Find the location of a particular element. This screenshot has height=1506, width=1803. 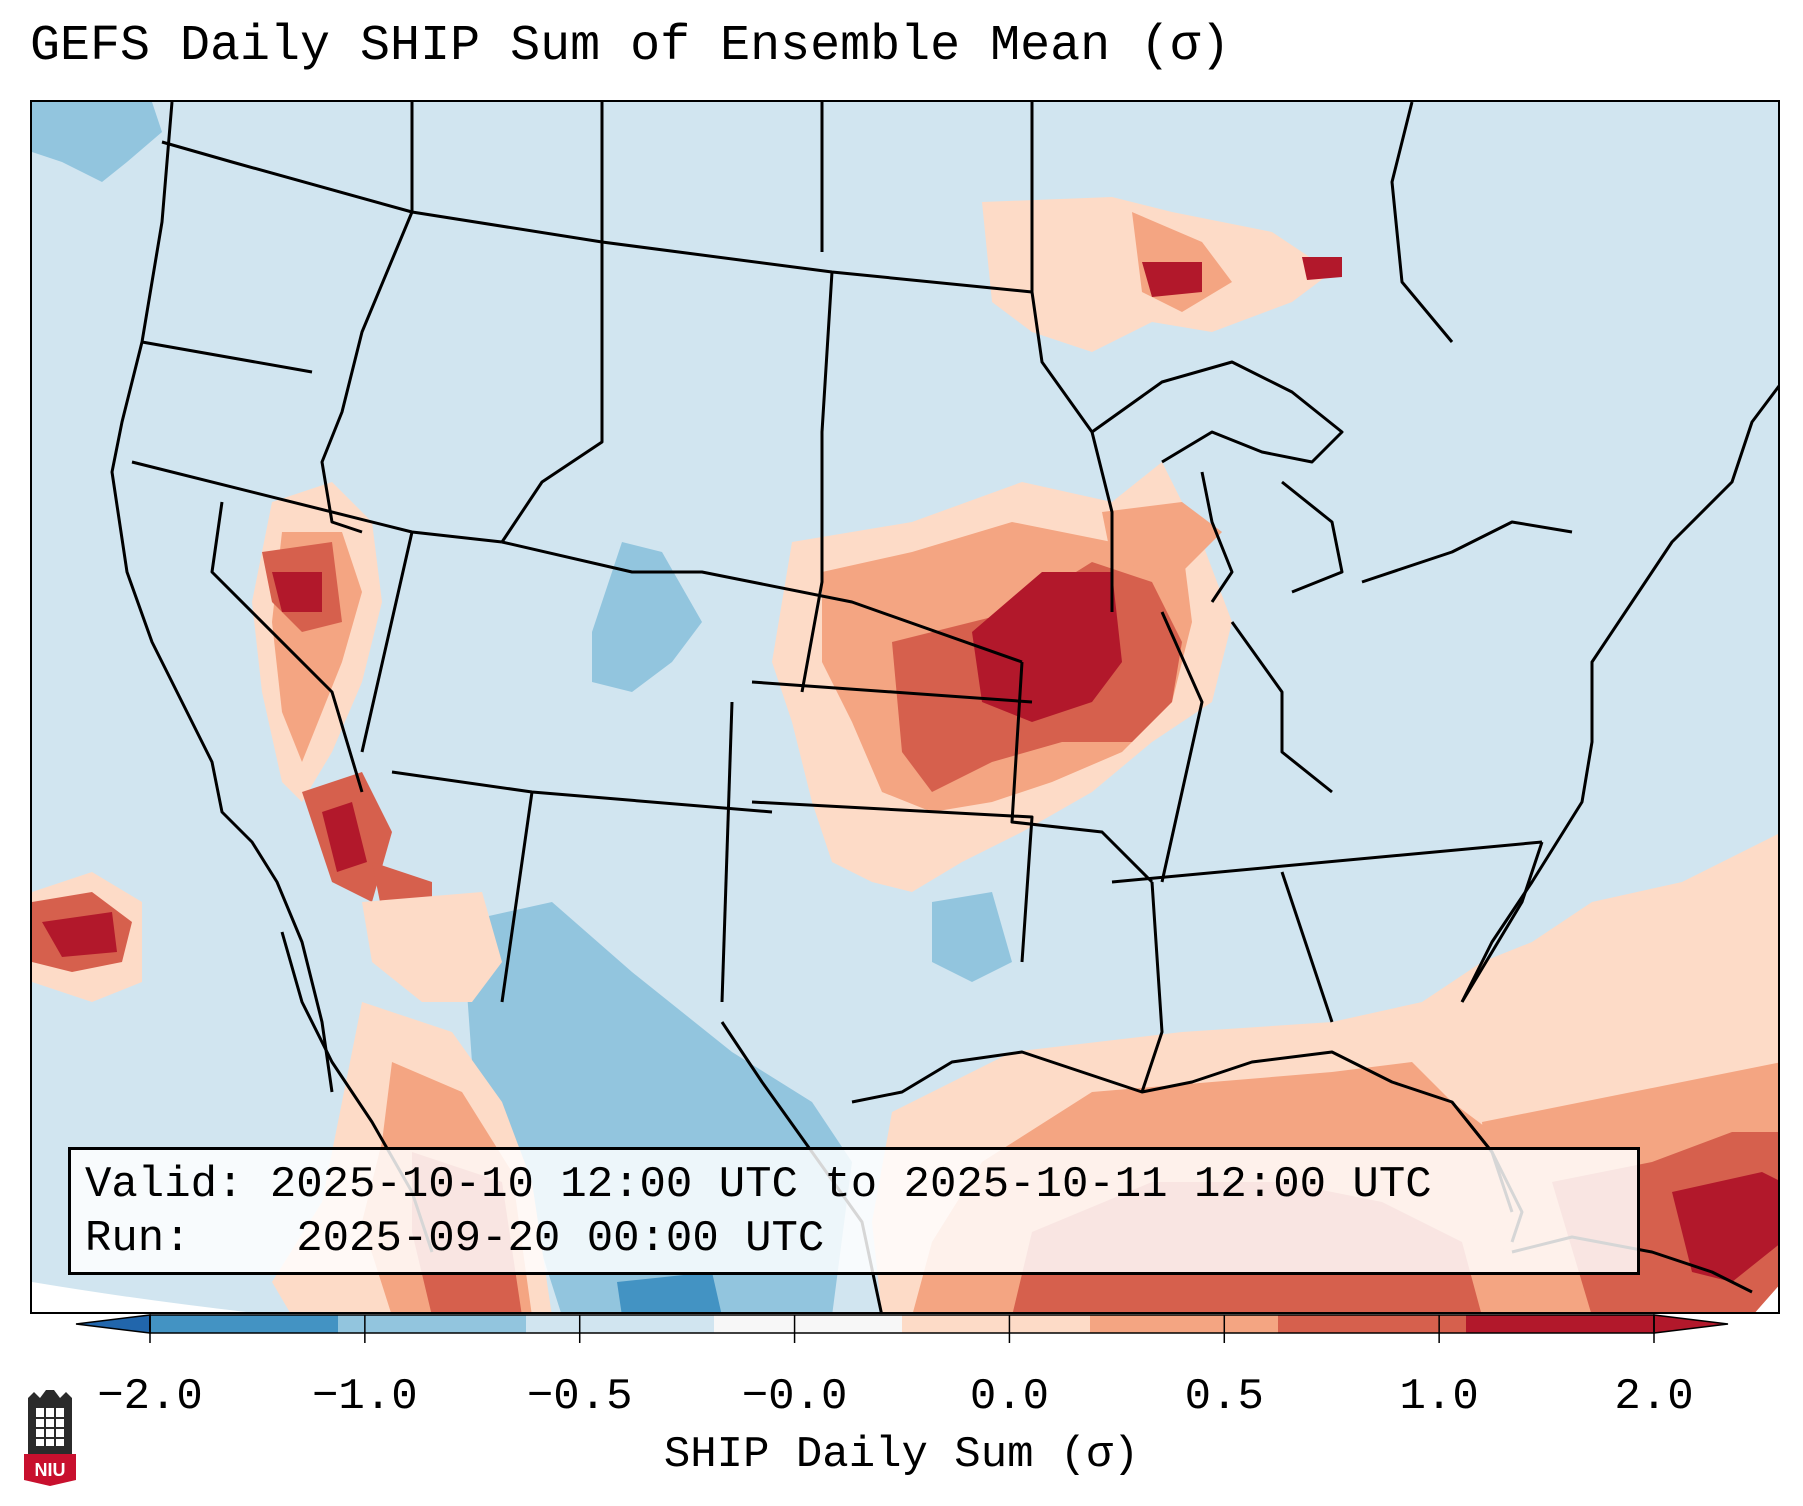

colorbar is located at coordinates (902, 1328).